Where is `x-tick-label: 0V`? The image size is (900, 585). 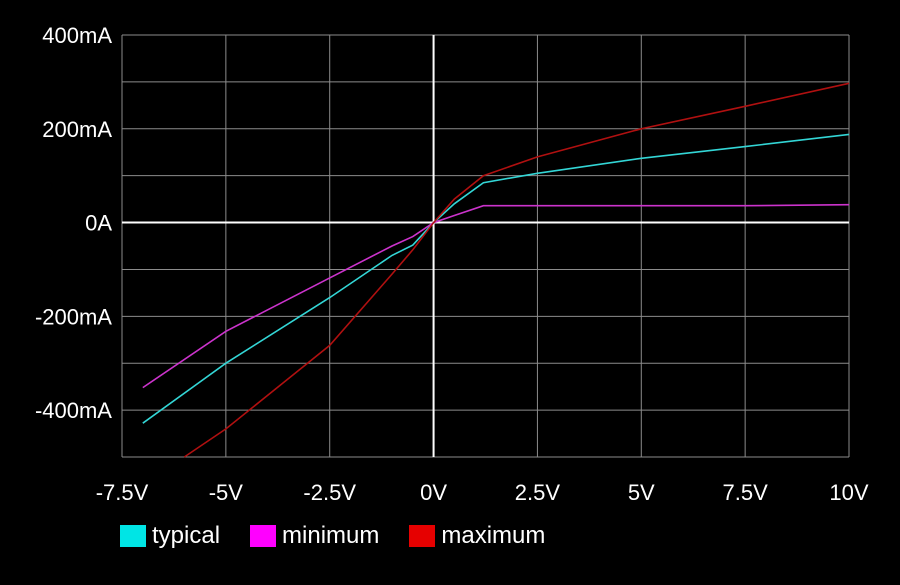 x-tick-label: 0V is located at coordinates (433, 492).